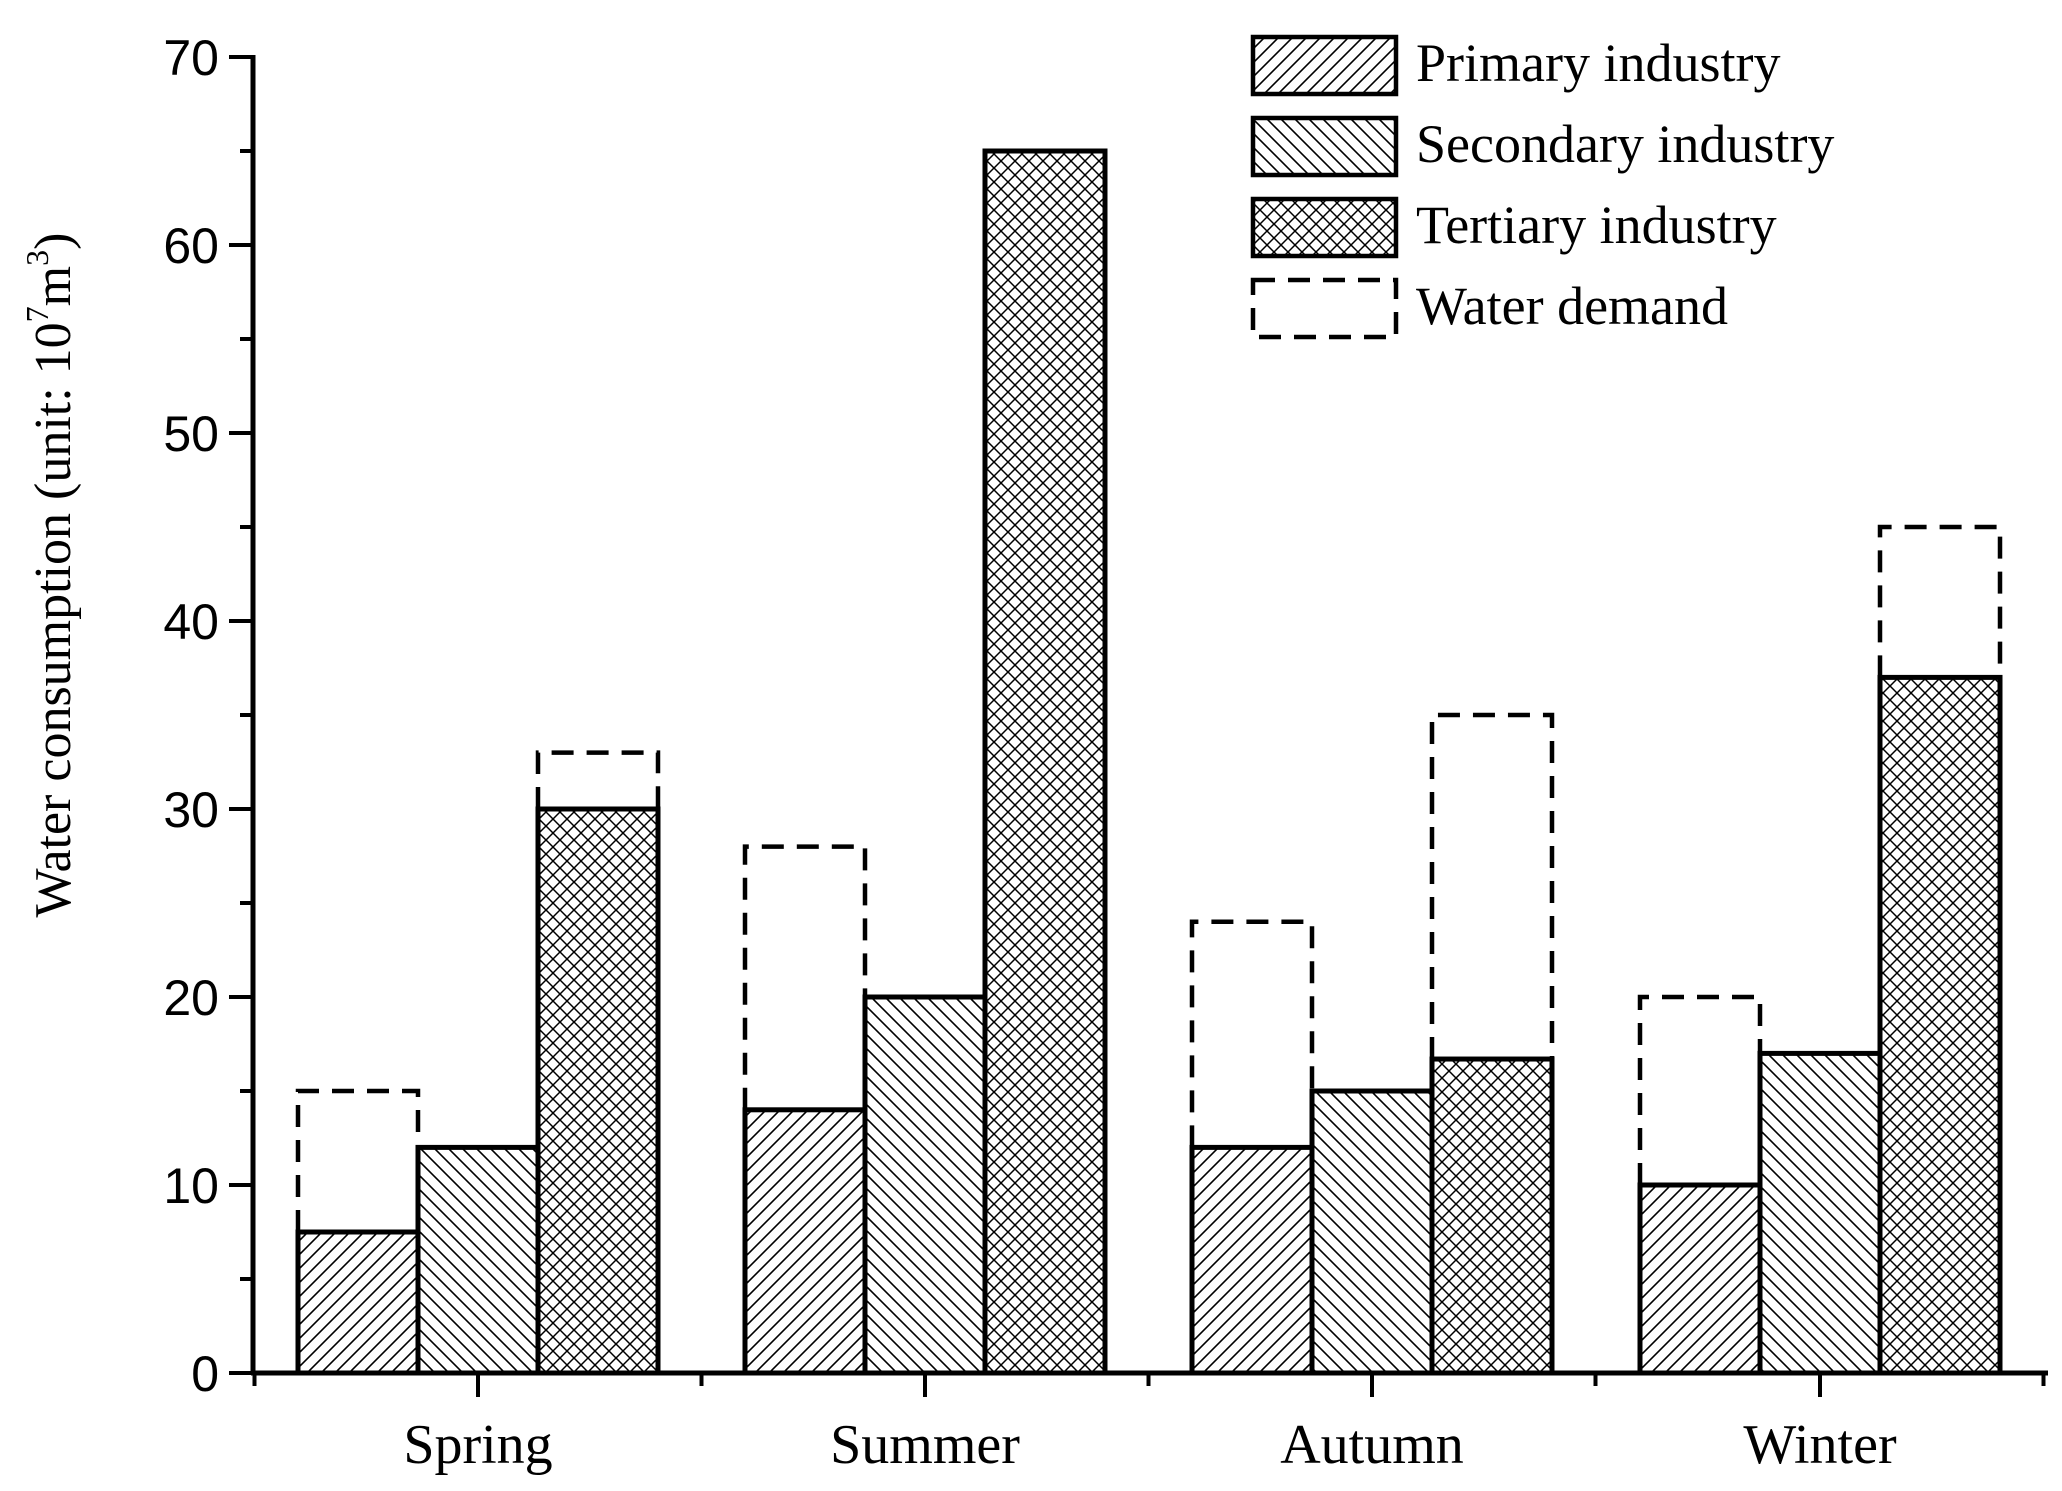  Describe the element at coordinates (358, 1302) in the screenshot. I see `bar-spring-primary-industry` at that location.